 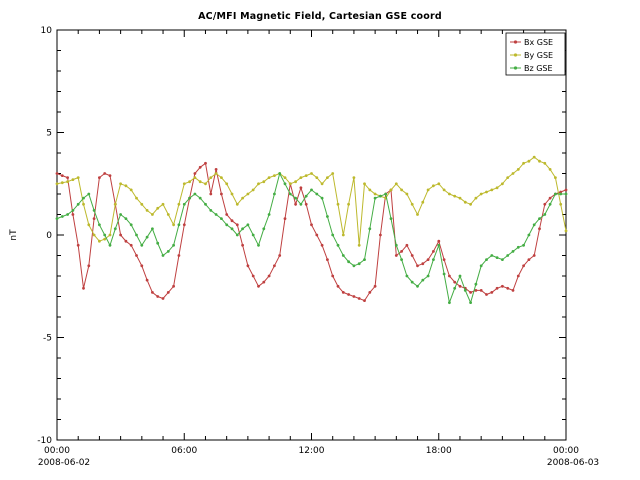 I want to click on legend-label: By GSE, so click(x=538, y=55).